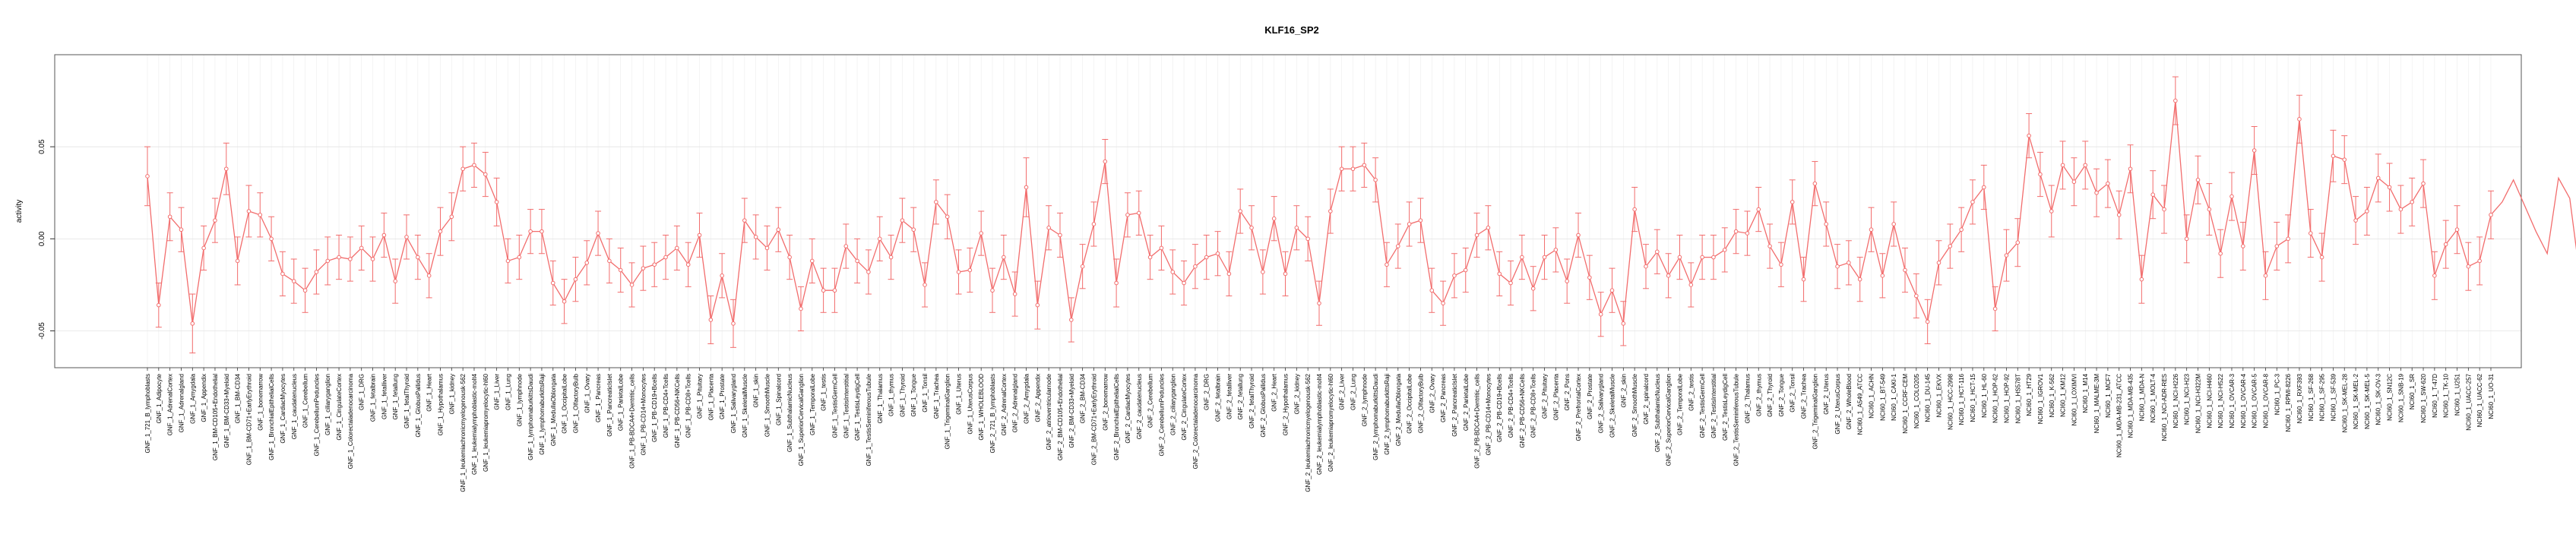 The height and width of the screenshot is (547, 2576). Describe the element at coordinates (305, 401) in the screenshot. I see `x-tick-label: GNF_1_Cerebellum` at that location.